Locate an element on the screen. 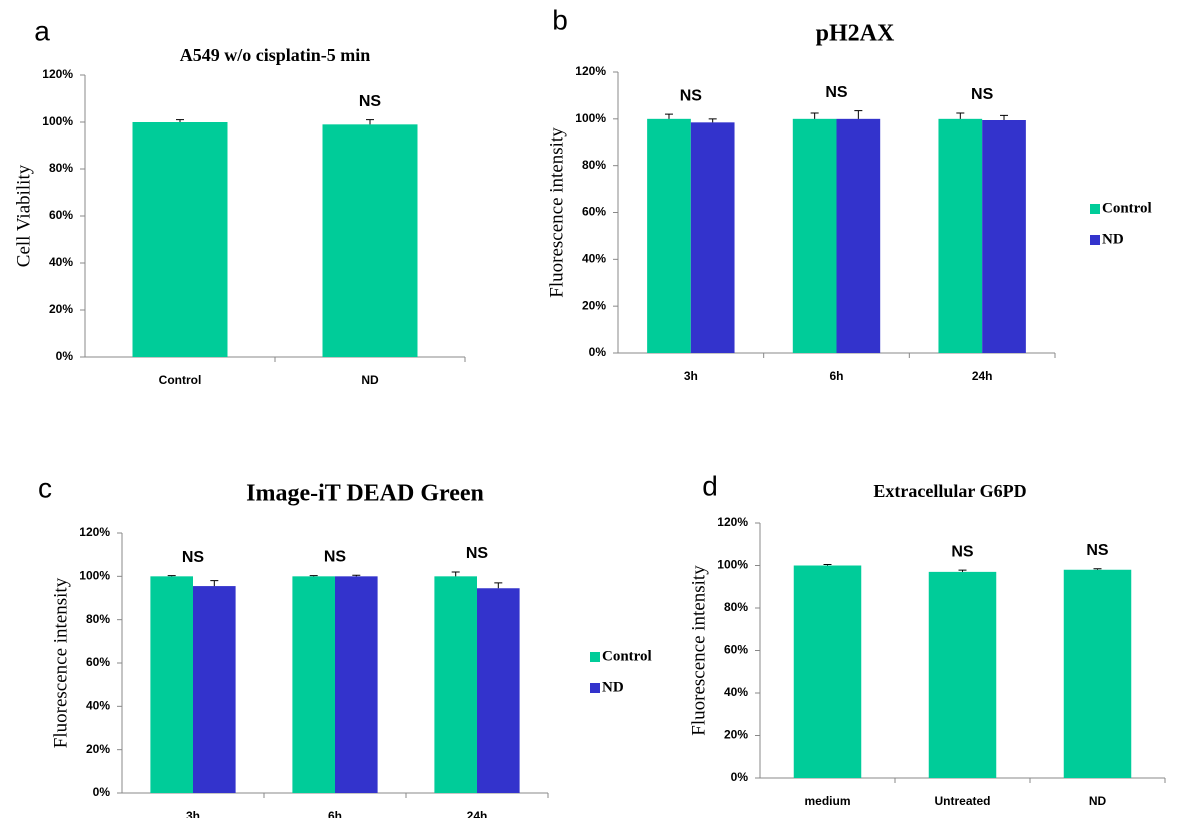  panel-label: b is located at coordinates (560, 19).